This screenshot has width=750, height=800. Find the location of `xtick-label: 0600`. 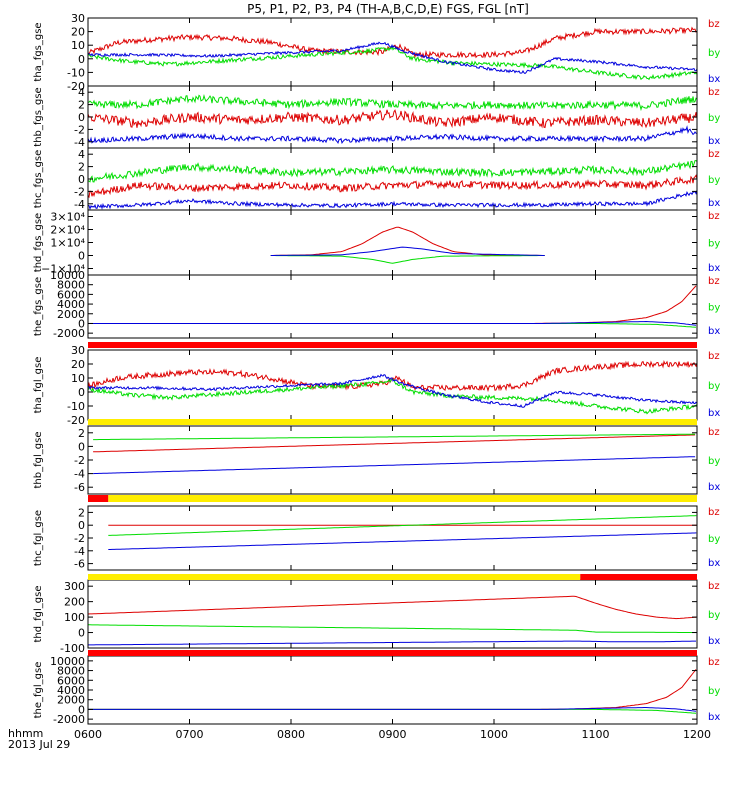

xtick-label: 0600 is located at coordinates (88, 734).